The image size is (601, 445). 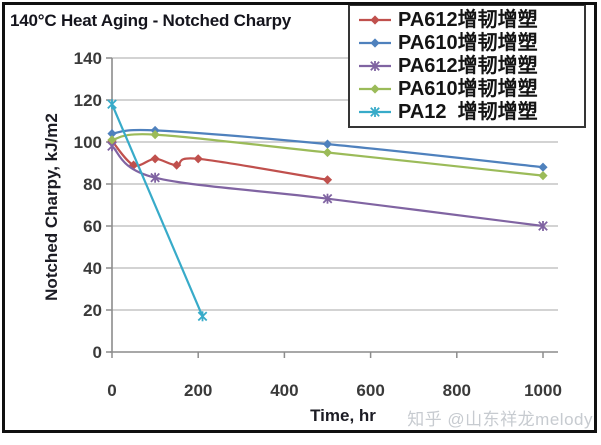 I want to click on x-tick-label: 1000, so click(x=543, y=390).